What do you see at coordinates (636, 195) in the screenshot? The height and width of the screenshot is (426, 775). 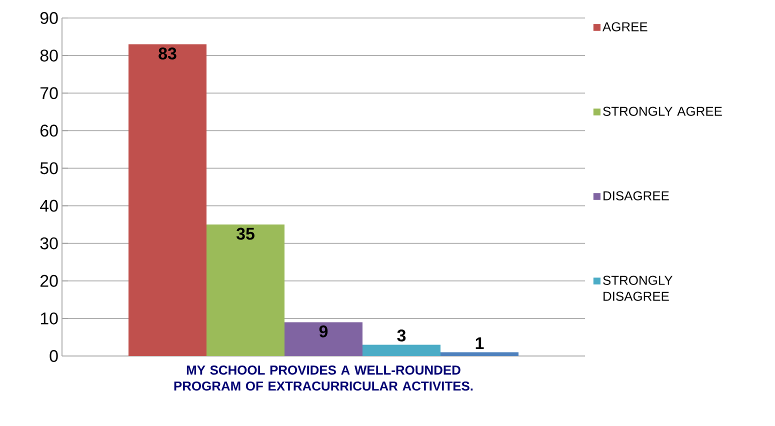 I see `legend-label: DISAGREE` at bounding box center [636, 195].